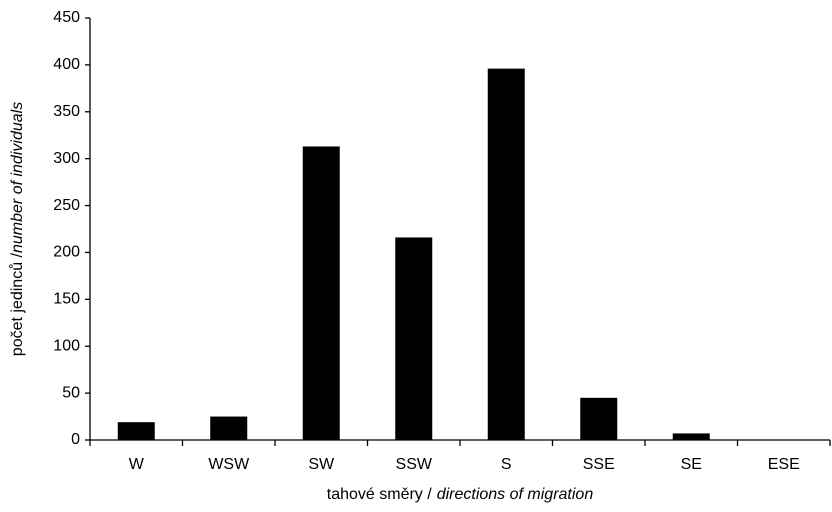 The width and height of the screenshot is (832, 512). I want to click on x-tick-label: ESE, so click(784, 464).